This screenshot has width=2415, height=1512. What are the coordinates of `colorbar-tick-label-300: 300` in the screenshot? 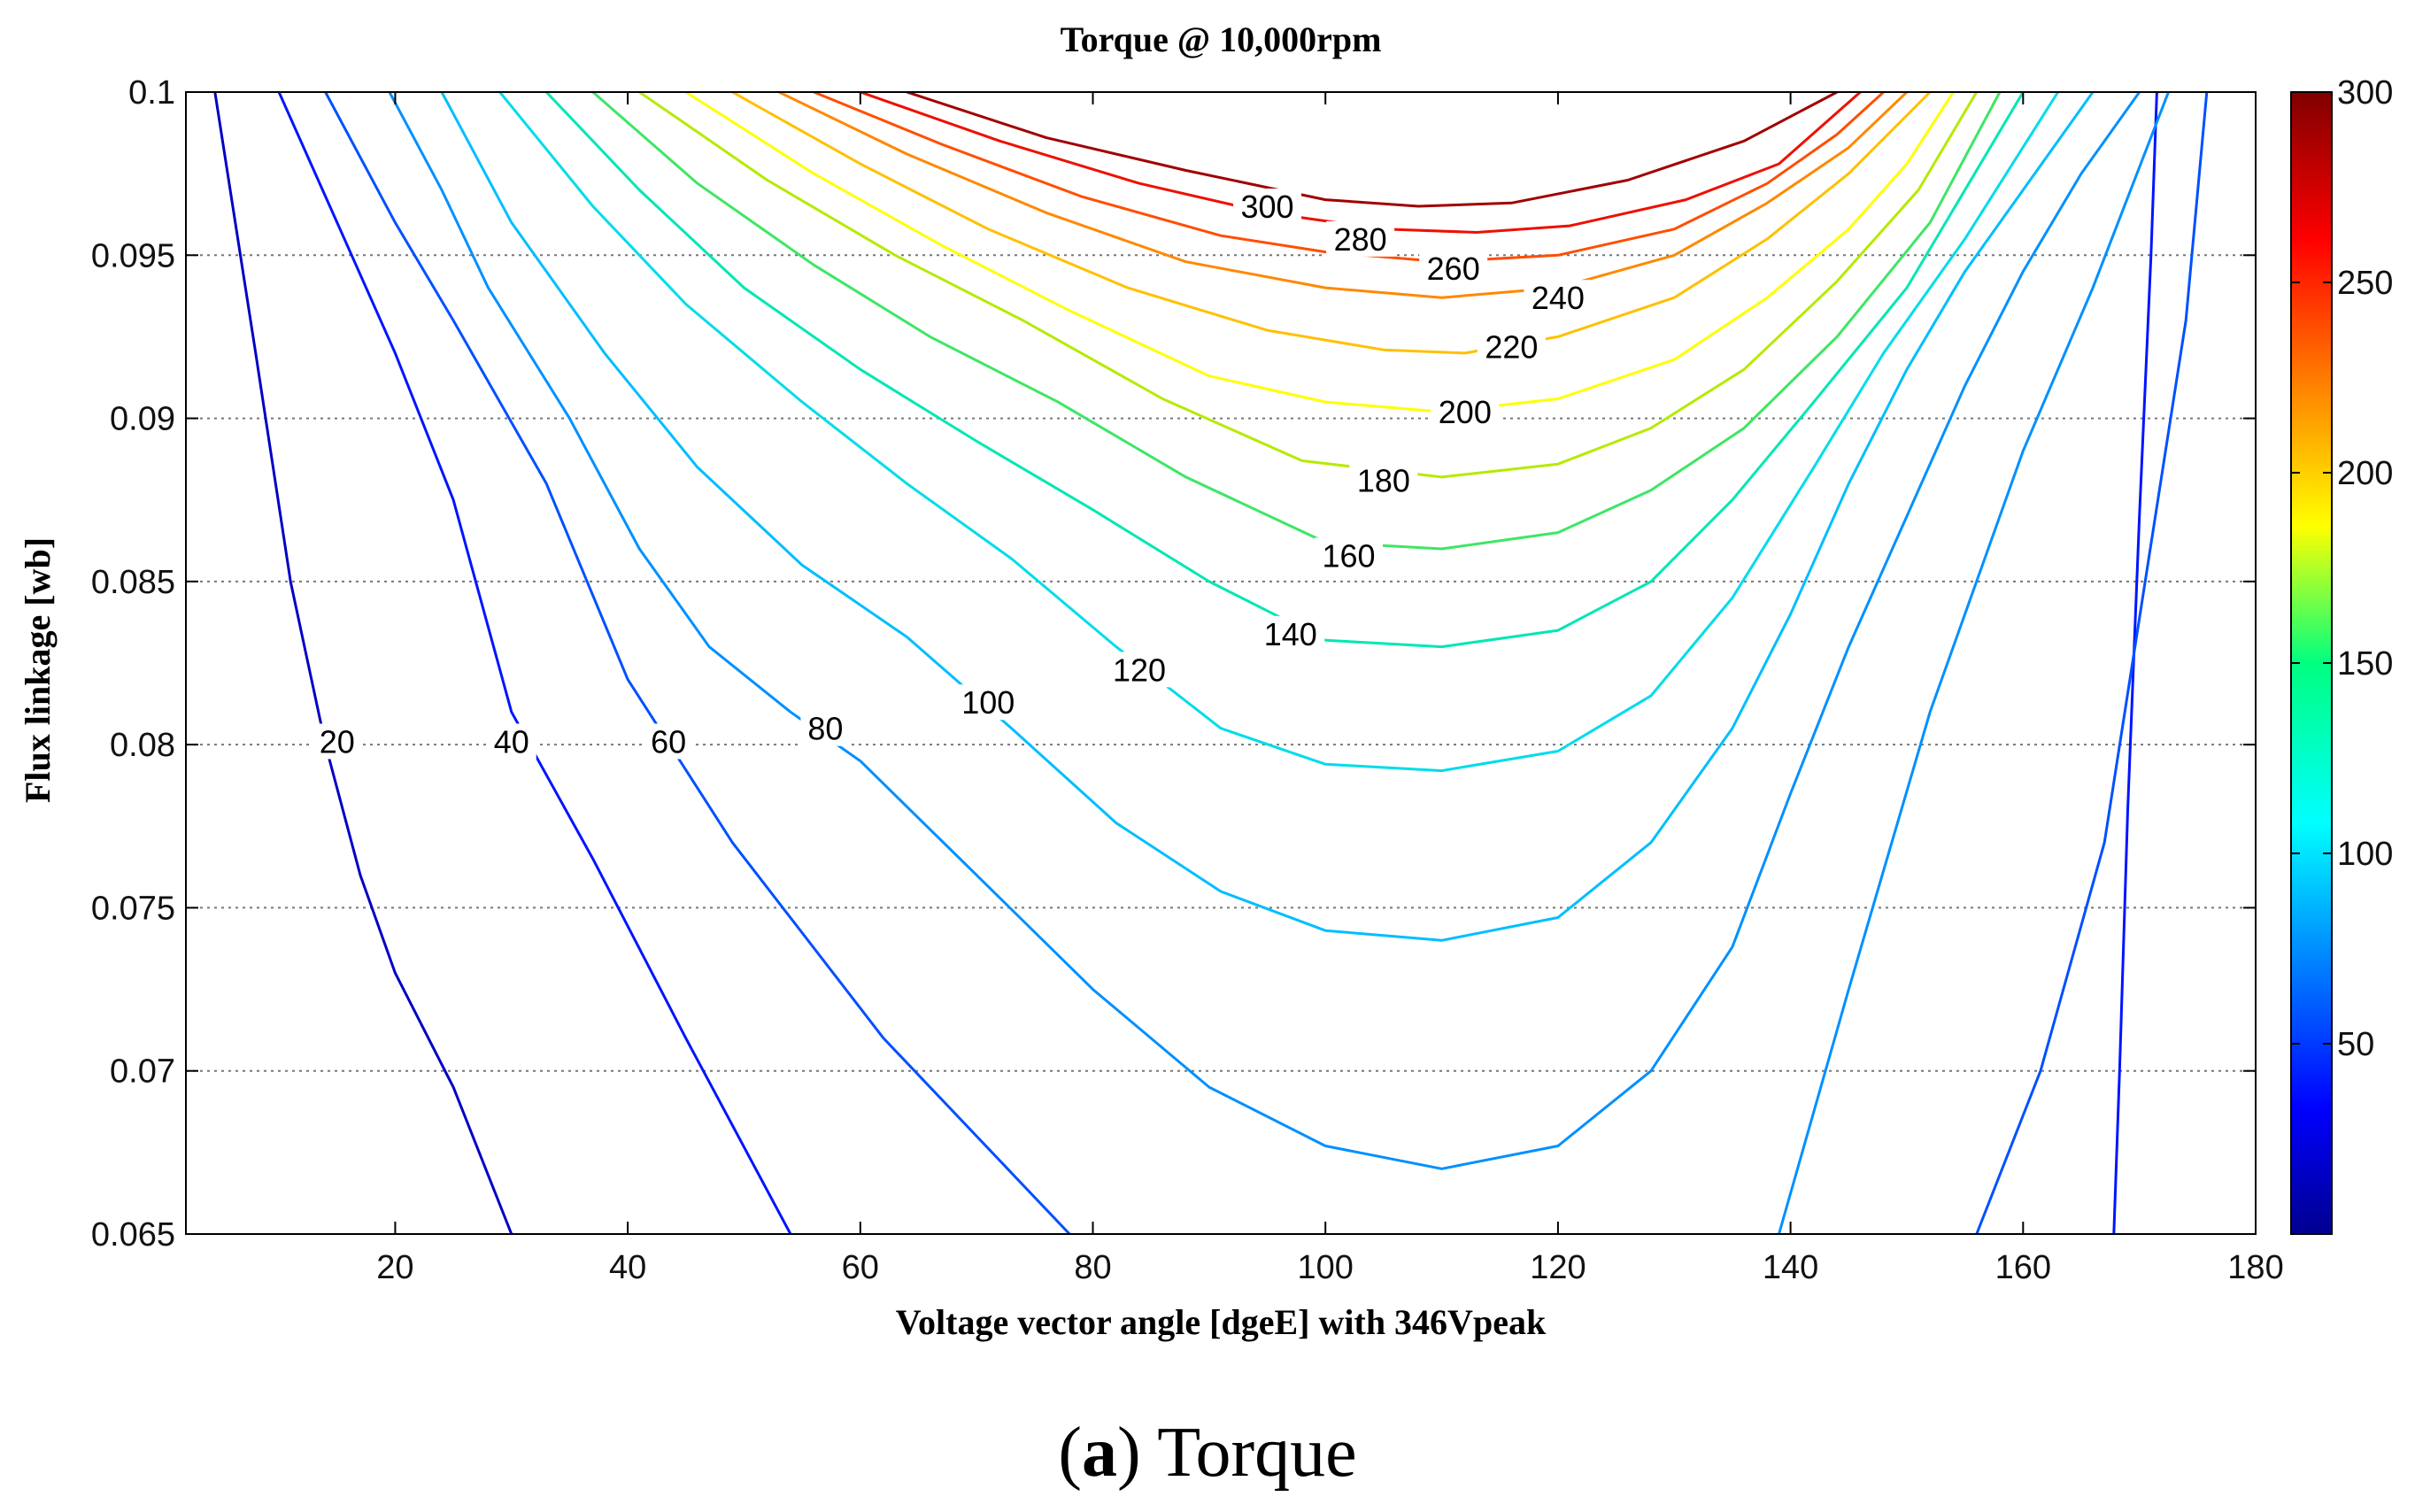 It's located at (2365, 93).